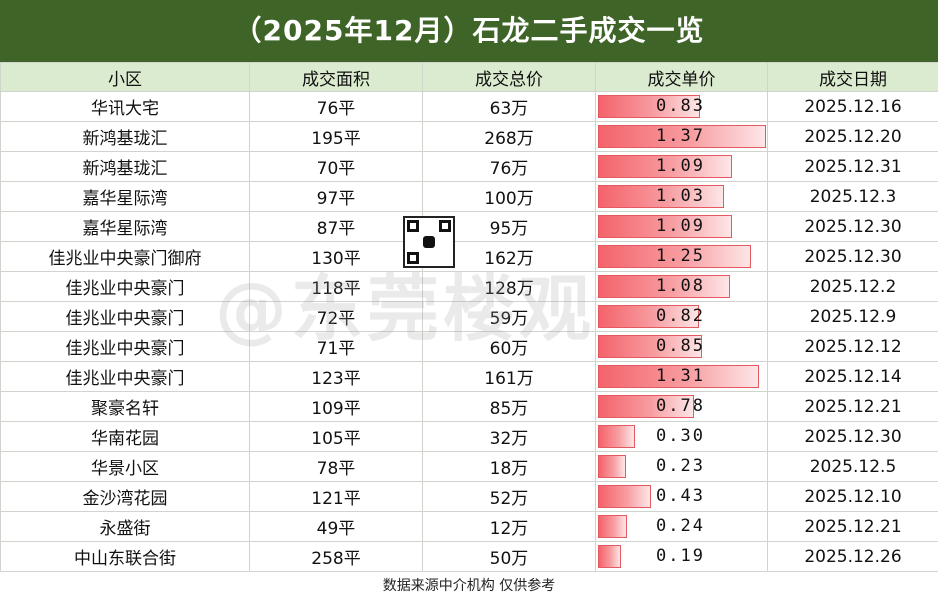 The height and width of the screenshot is (601, 938). Describe the element at coordinates (852, 376) in the screenshot. I see `cell-date: 2025.12.14` at that location.